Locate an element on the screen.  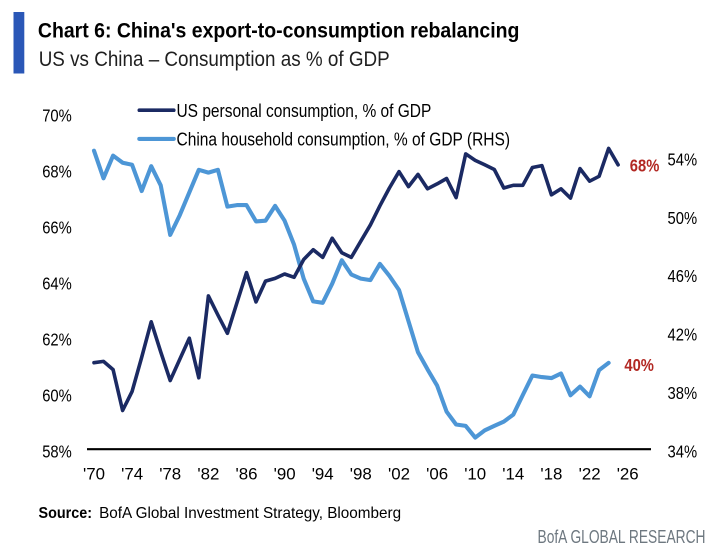
svg-text: '94 is located at coordinates (323, 473).